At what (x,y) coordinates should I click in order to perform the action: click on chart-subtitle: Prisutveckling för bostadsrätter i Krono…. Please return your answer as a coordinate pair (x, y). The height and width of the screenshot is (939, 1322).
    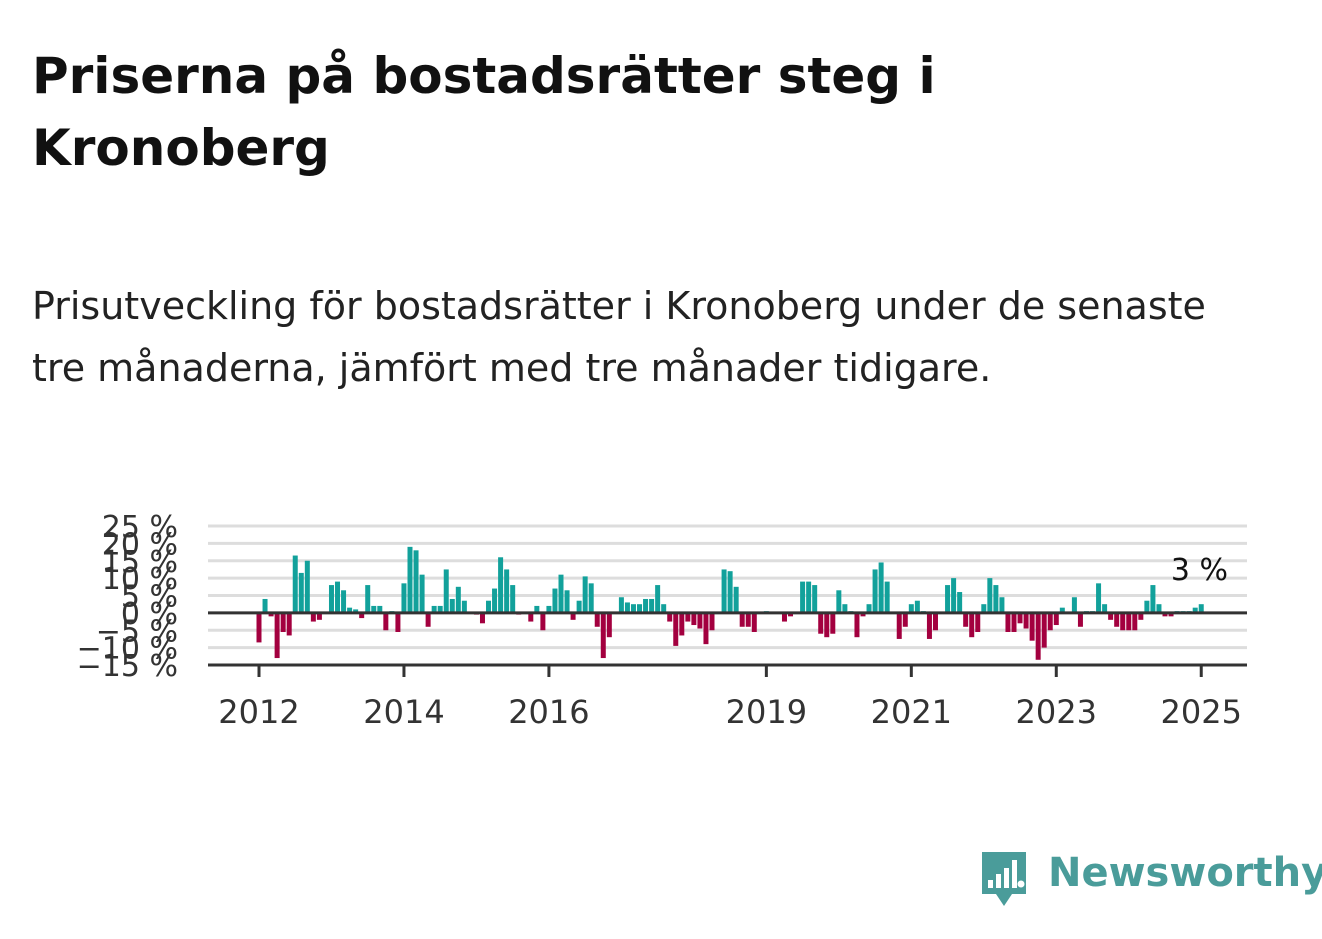
    Looking at the image, I should click on (619, 337).